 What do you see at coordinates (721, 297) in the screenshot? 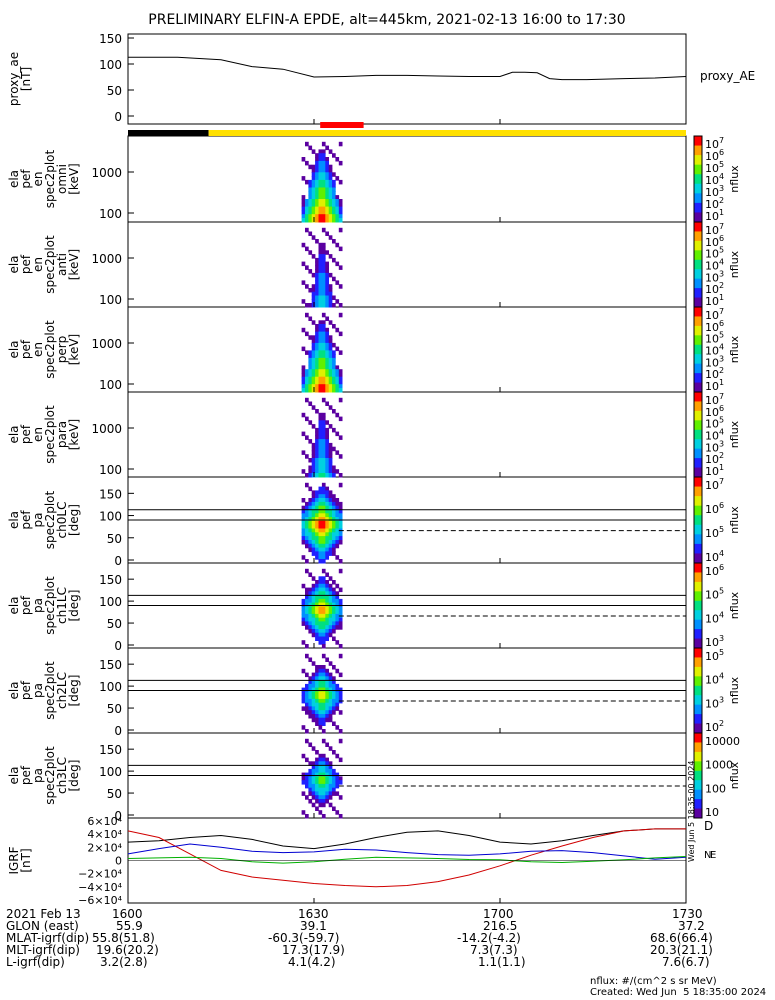
I see `colorbar-tick-exponent: 1` at bounding box center [721, 297].